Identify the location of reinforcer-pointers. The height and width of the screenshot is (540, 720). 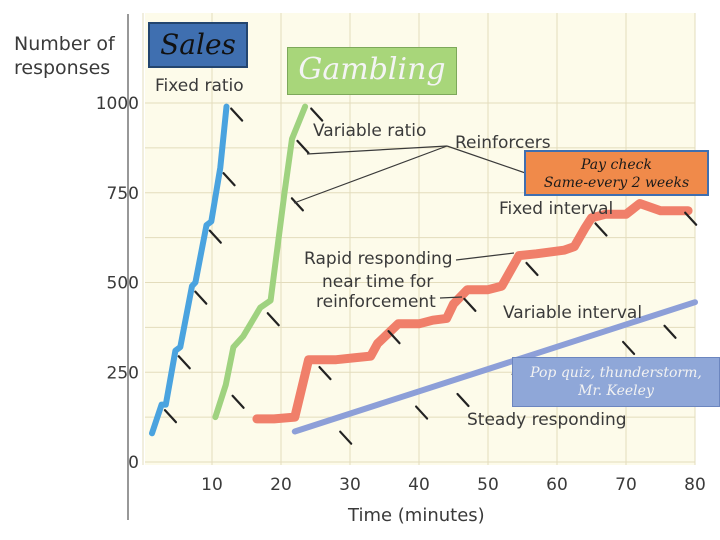
(414, 222).